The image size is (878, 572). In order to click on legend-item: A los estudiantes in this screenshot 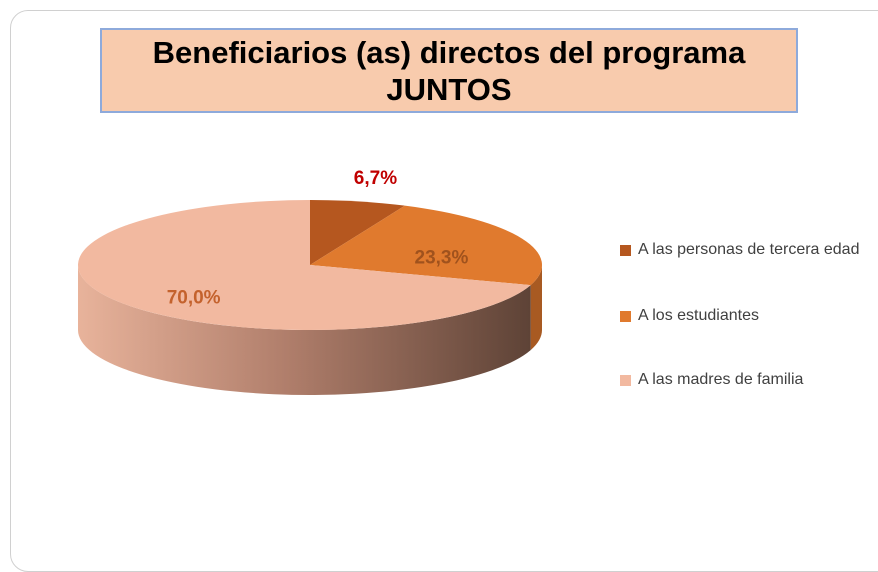, I will do `click(745, 316)`.